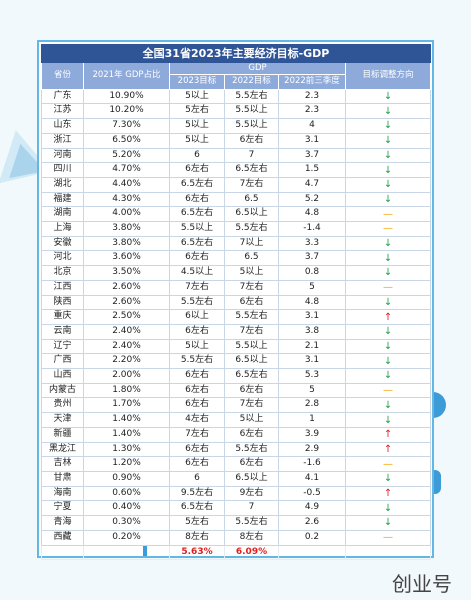  Describe the element at coordinates (62, 346) in the screenshot. I see `province-cell: 辽宁` at that location.